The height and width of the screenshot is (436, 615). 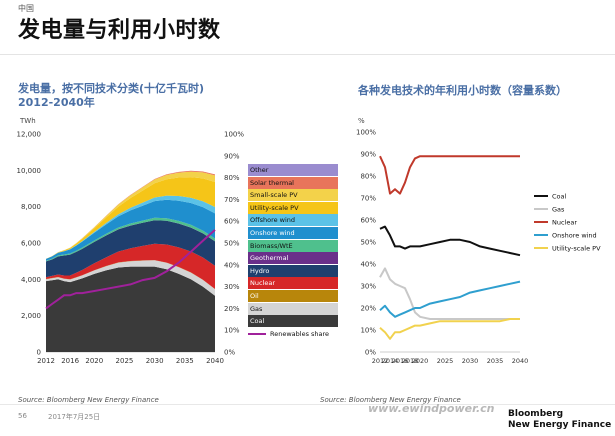 I want to click on area-nuclear, so click(x=130, y=266).